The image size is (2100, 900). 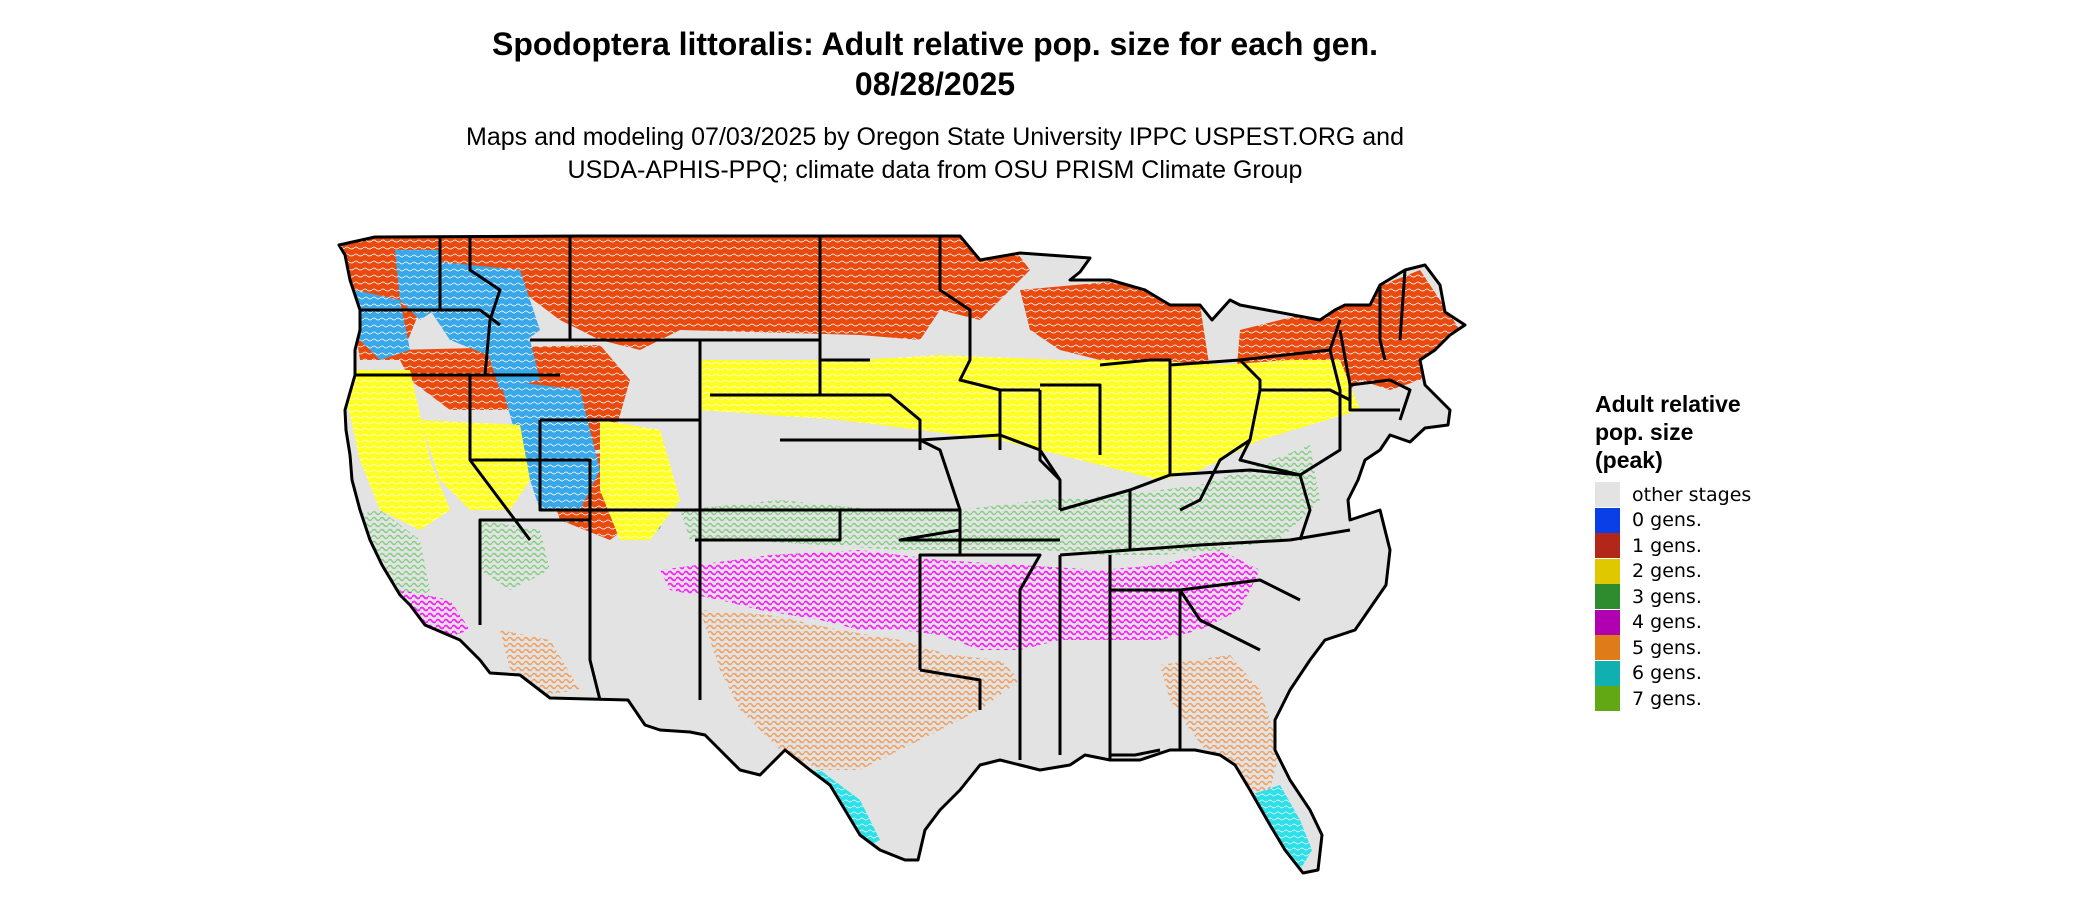 I want to click on zone-4-gen, so click(x=435, y=615).